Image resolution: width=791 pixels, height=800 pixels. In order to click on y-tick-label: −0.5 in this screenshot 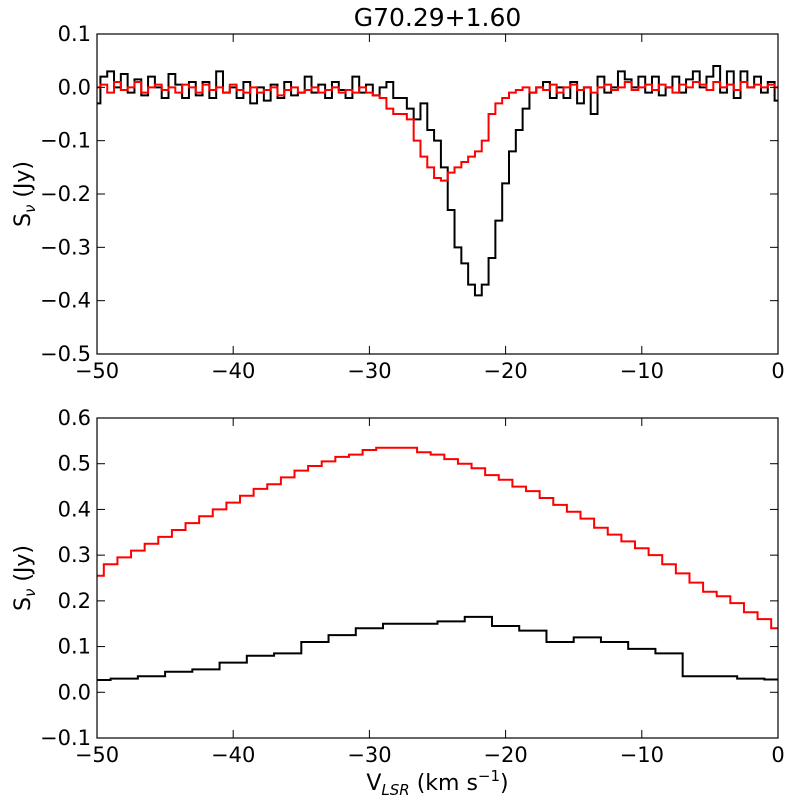, I will do `click(65, 354)`.